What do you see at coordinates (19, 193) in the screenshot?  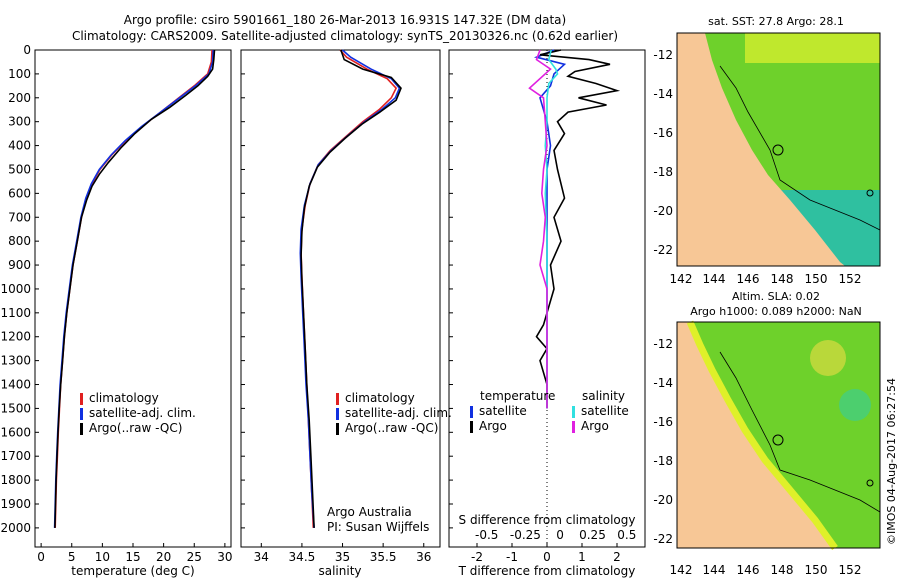 I see `y-tick-label: 600` at bounding box center [19, 193].